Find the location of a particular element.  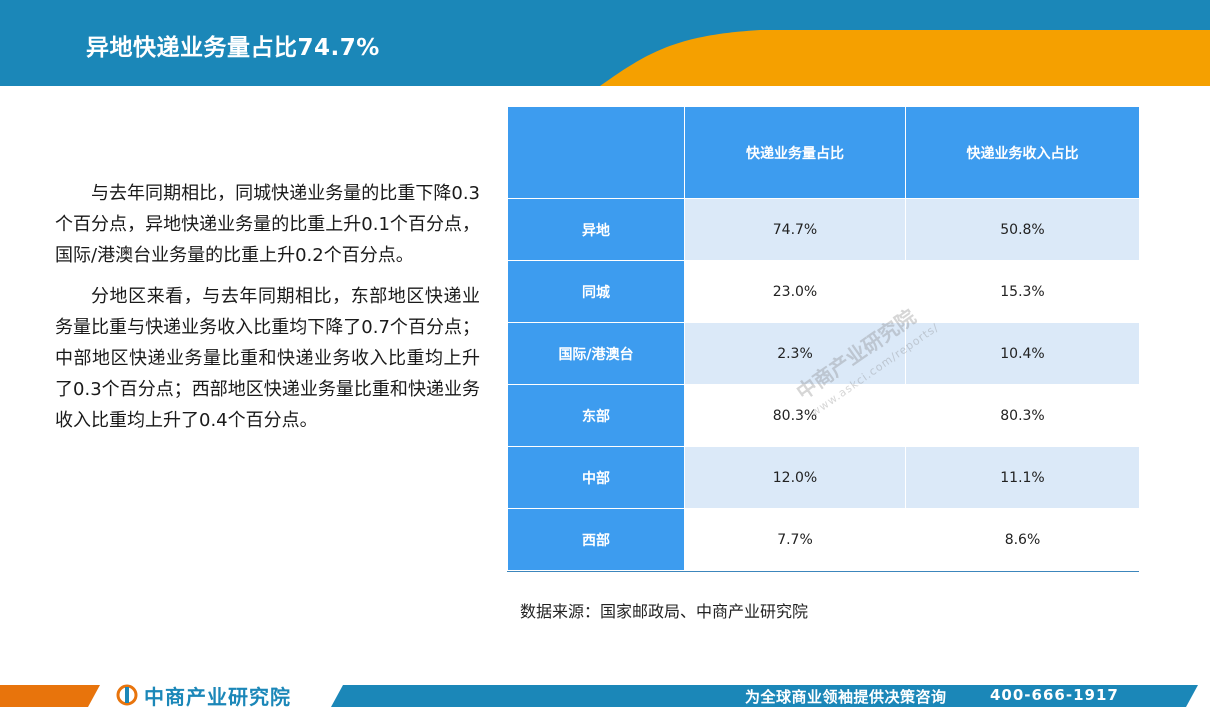

page-title: 异地快递业务量占比74.7% is located at coordinates (233, 48).